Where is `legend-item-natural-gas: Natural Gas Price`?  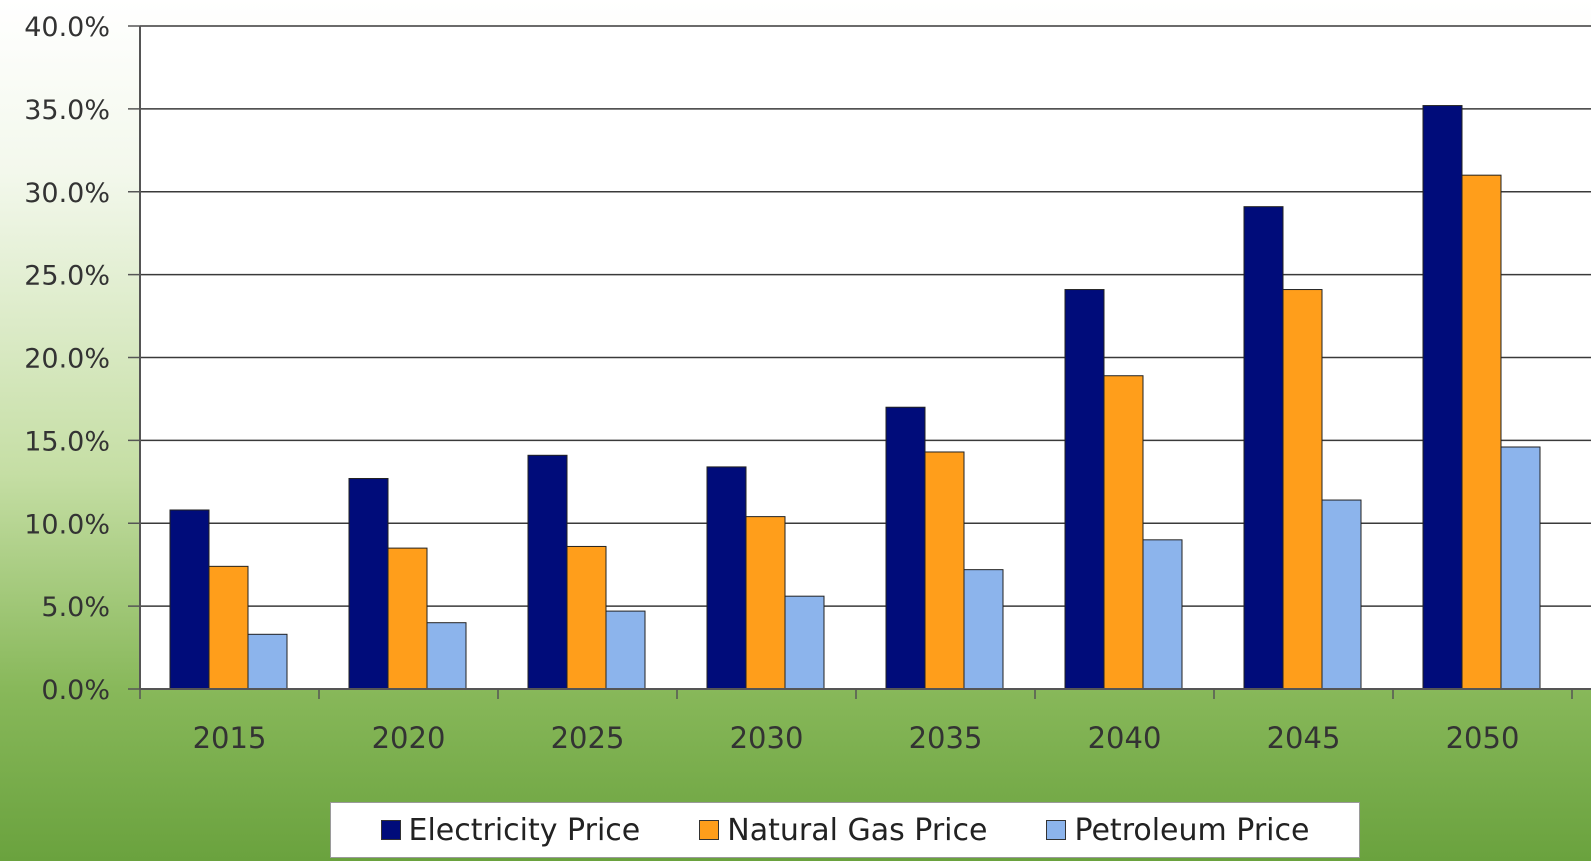
legend-item-natural-gas: Natural Gas Price is located at coordinates (843, 830).